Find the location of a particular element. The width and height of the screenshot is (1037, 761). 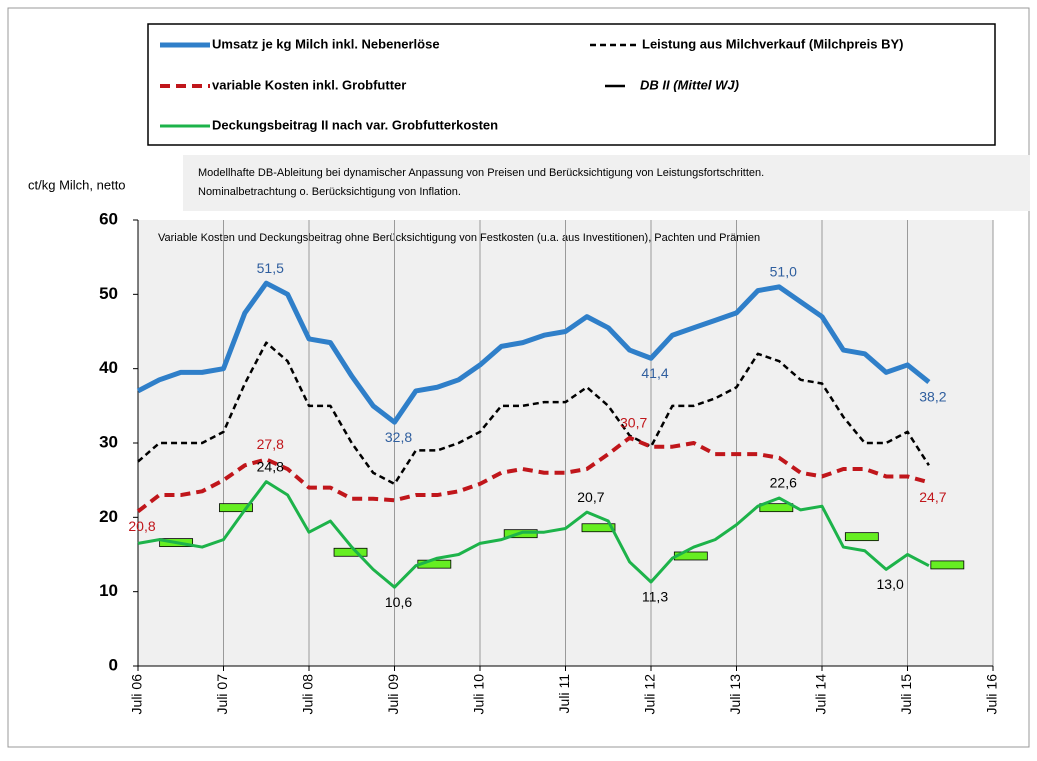

x-tick-label: Juli 11 is located at coordinates (564, 694).